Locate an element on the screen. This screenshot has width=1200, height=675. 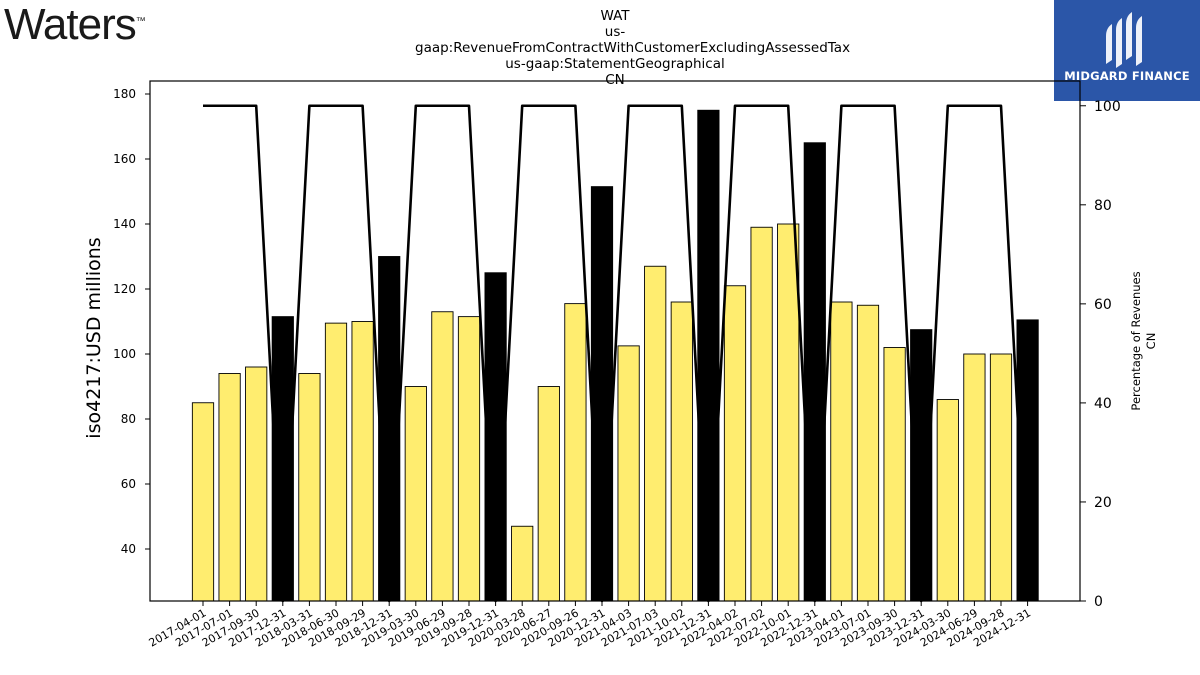
y2-tick-label: 40 is located at coordinates (1103, 404).